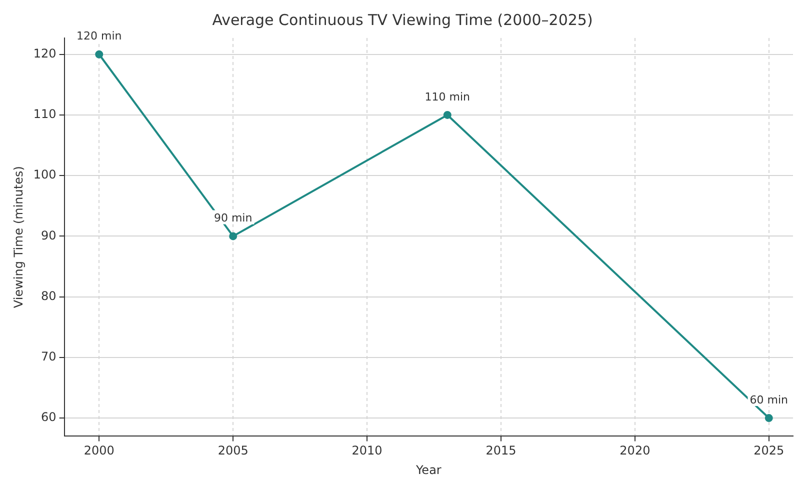 This screenshot has height=488, width=807. I want to click on data-label: 110 min, so click(447, 97).